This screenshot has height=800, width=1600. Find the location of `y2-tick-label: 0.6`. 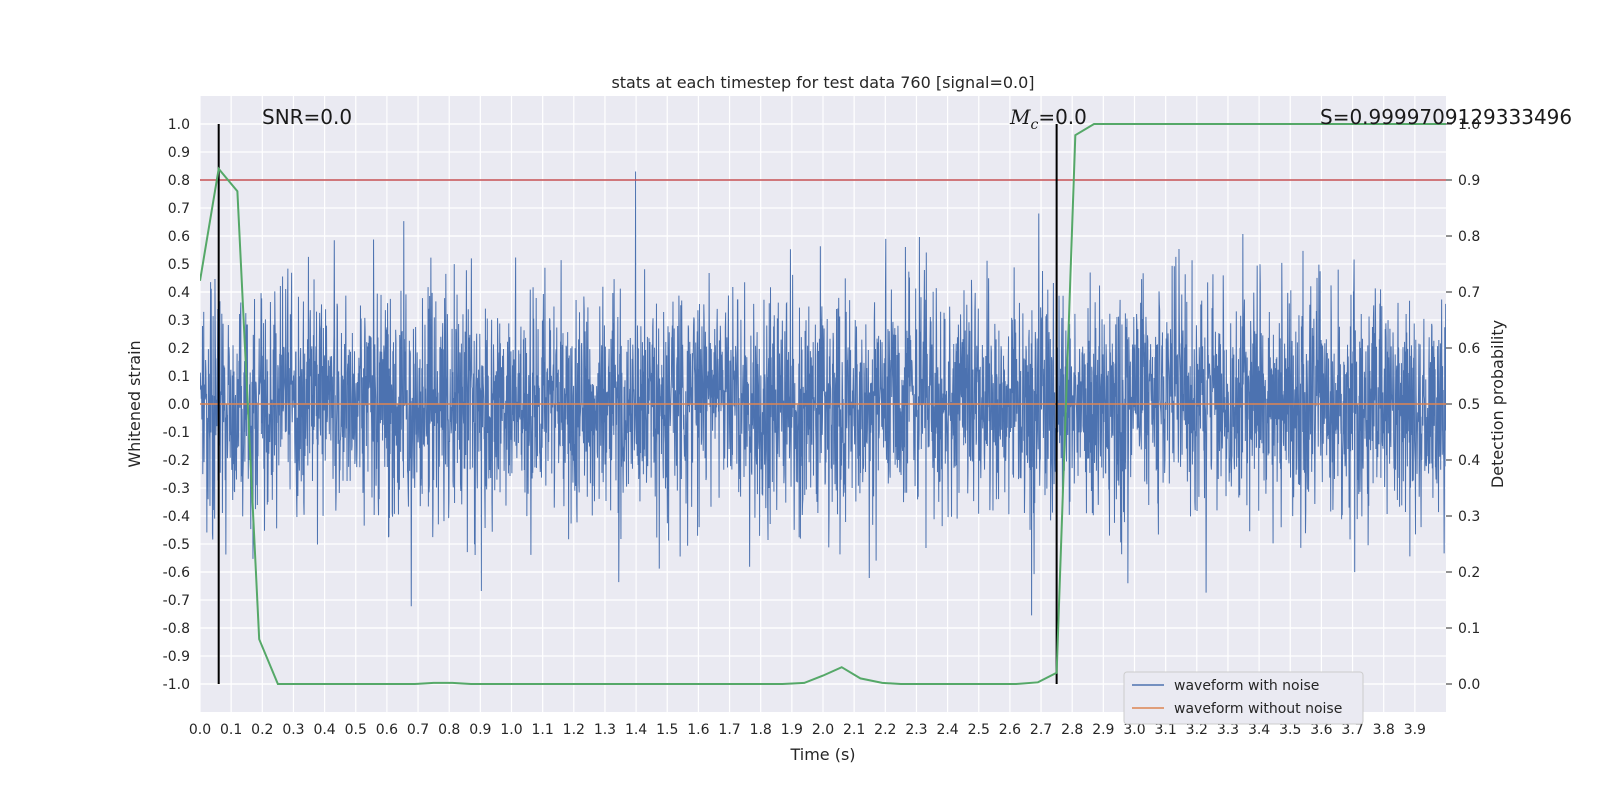

y2-tick-label: 0.6 is located at coordinates (1469, 349).